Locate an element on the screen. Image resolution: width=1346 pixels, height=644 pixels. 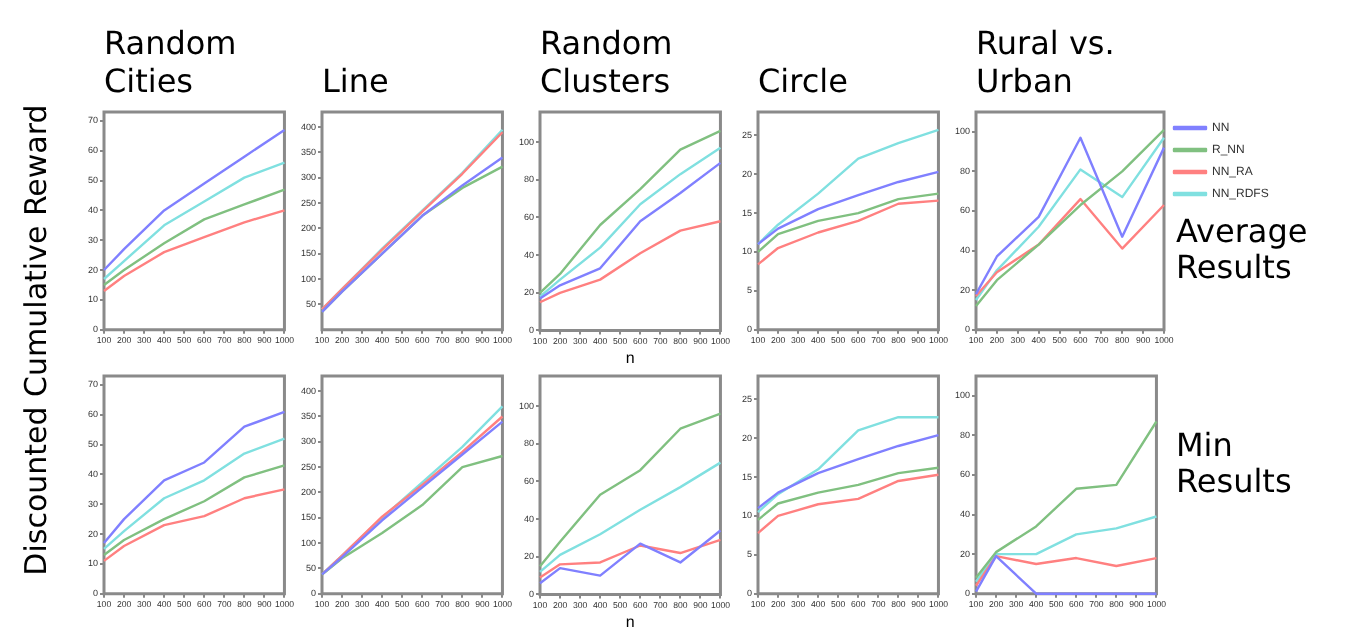
chart-title: Random Clusters is located at coordinates (607, 61).